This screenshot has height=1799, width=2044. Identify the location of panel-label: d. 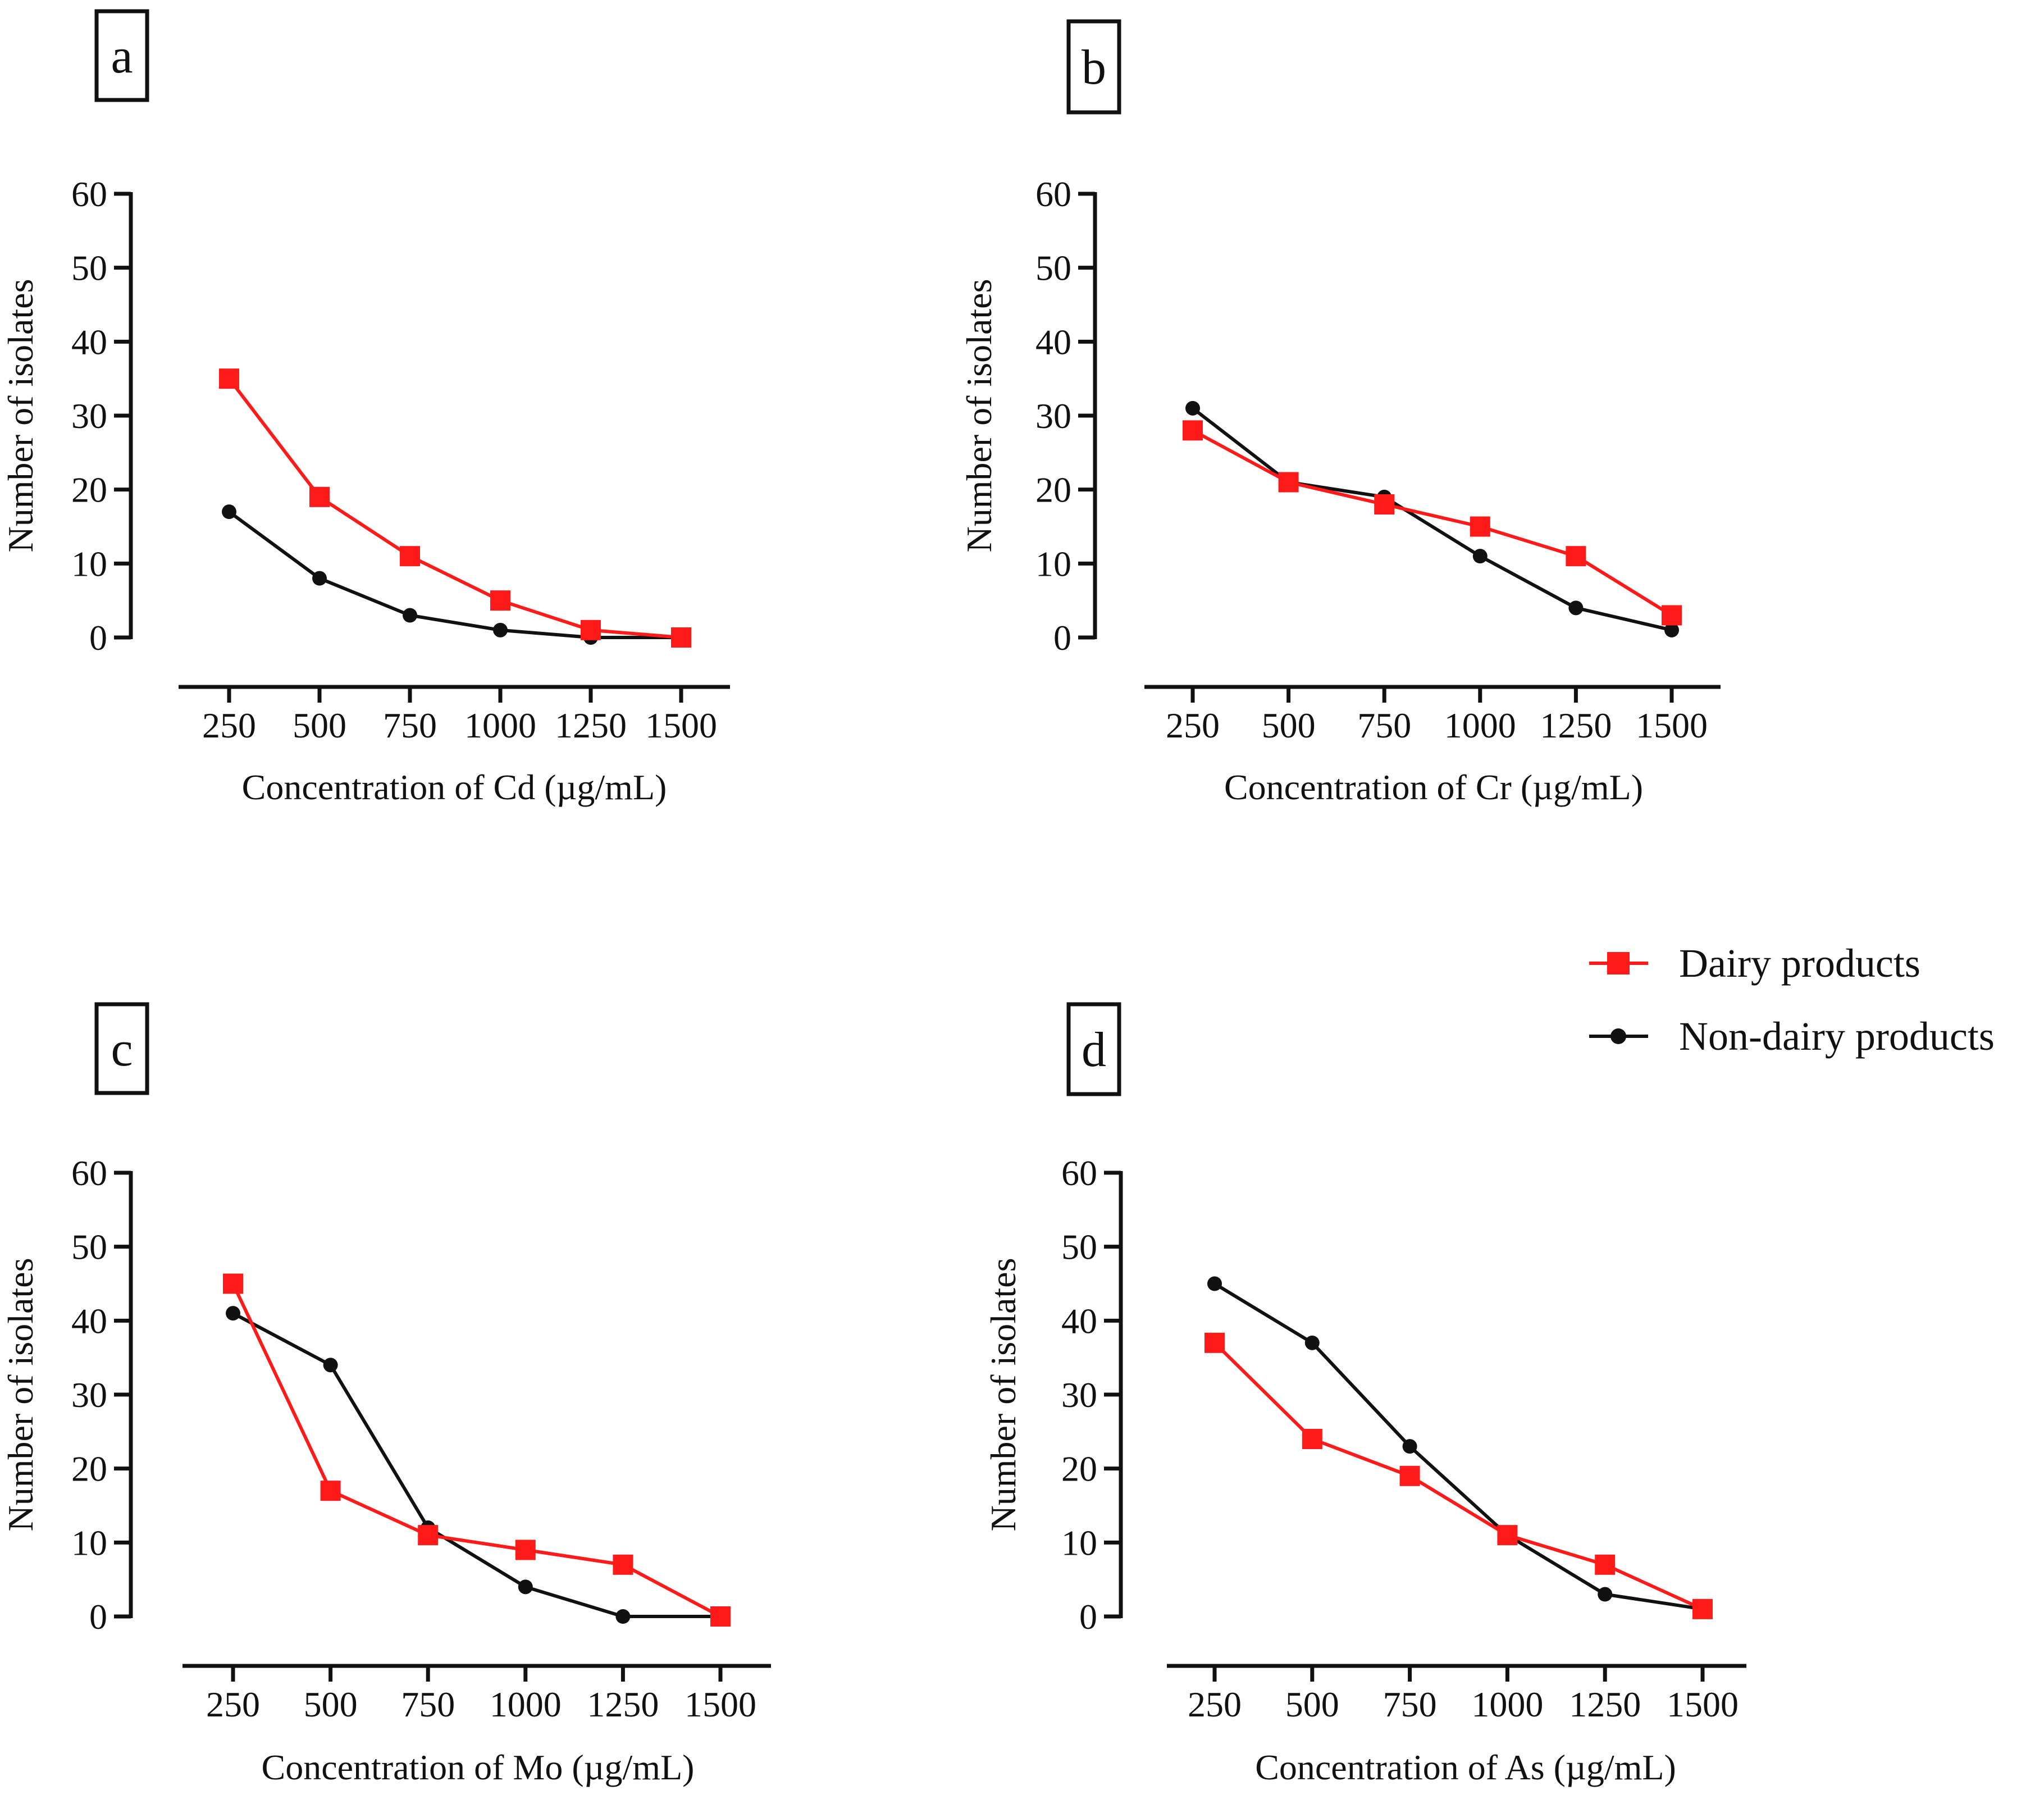
(1094, 1050).